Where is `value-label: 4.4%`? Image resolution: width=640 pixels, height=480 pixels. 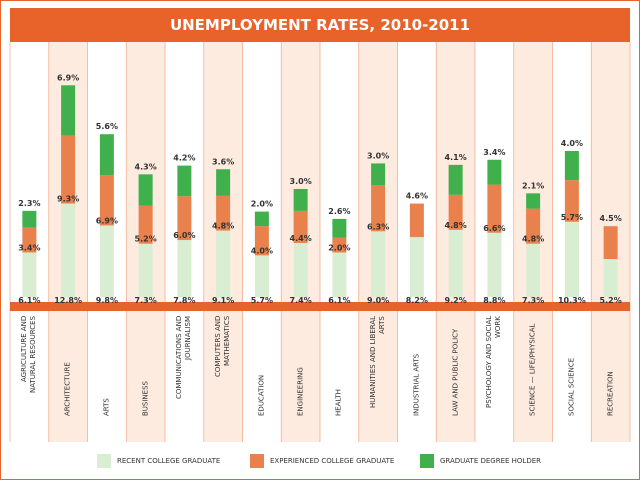 value-label: 4.4% is located at coordinates (301, 238).